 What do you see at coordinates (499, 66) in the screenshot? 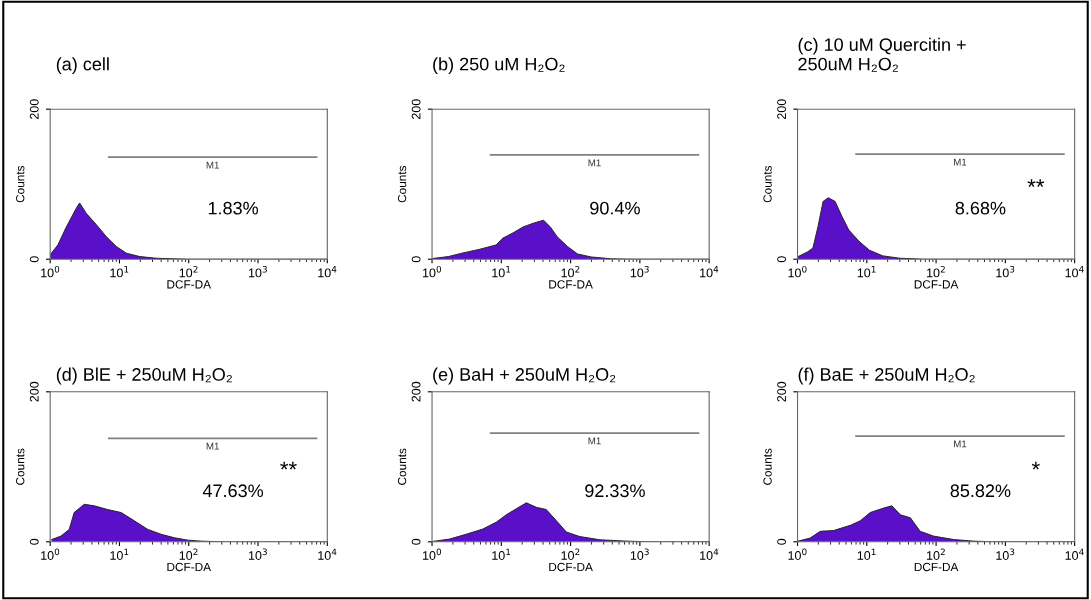
I see `chart-title: (b) 250 uM H₂O₂` at bounding box center [499, 66].